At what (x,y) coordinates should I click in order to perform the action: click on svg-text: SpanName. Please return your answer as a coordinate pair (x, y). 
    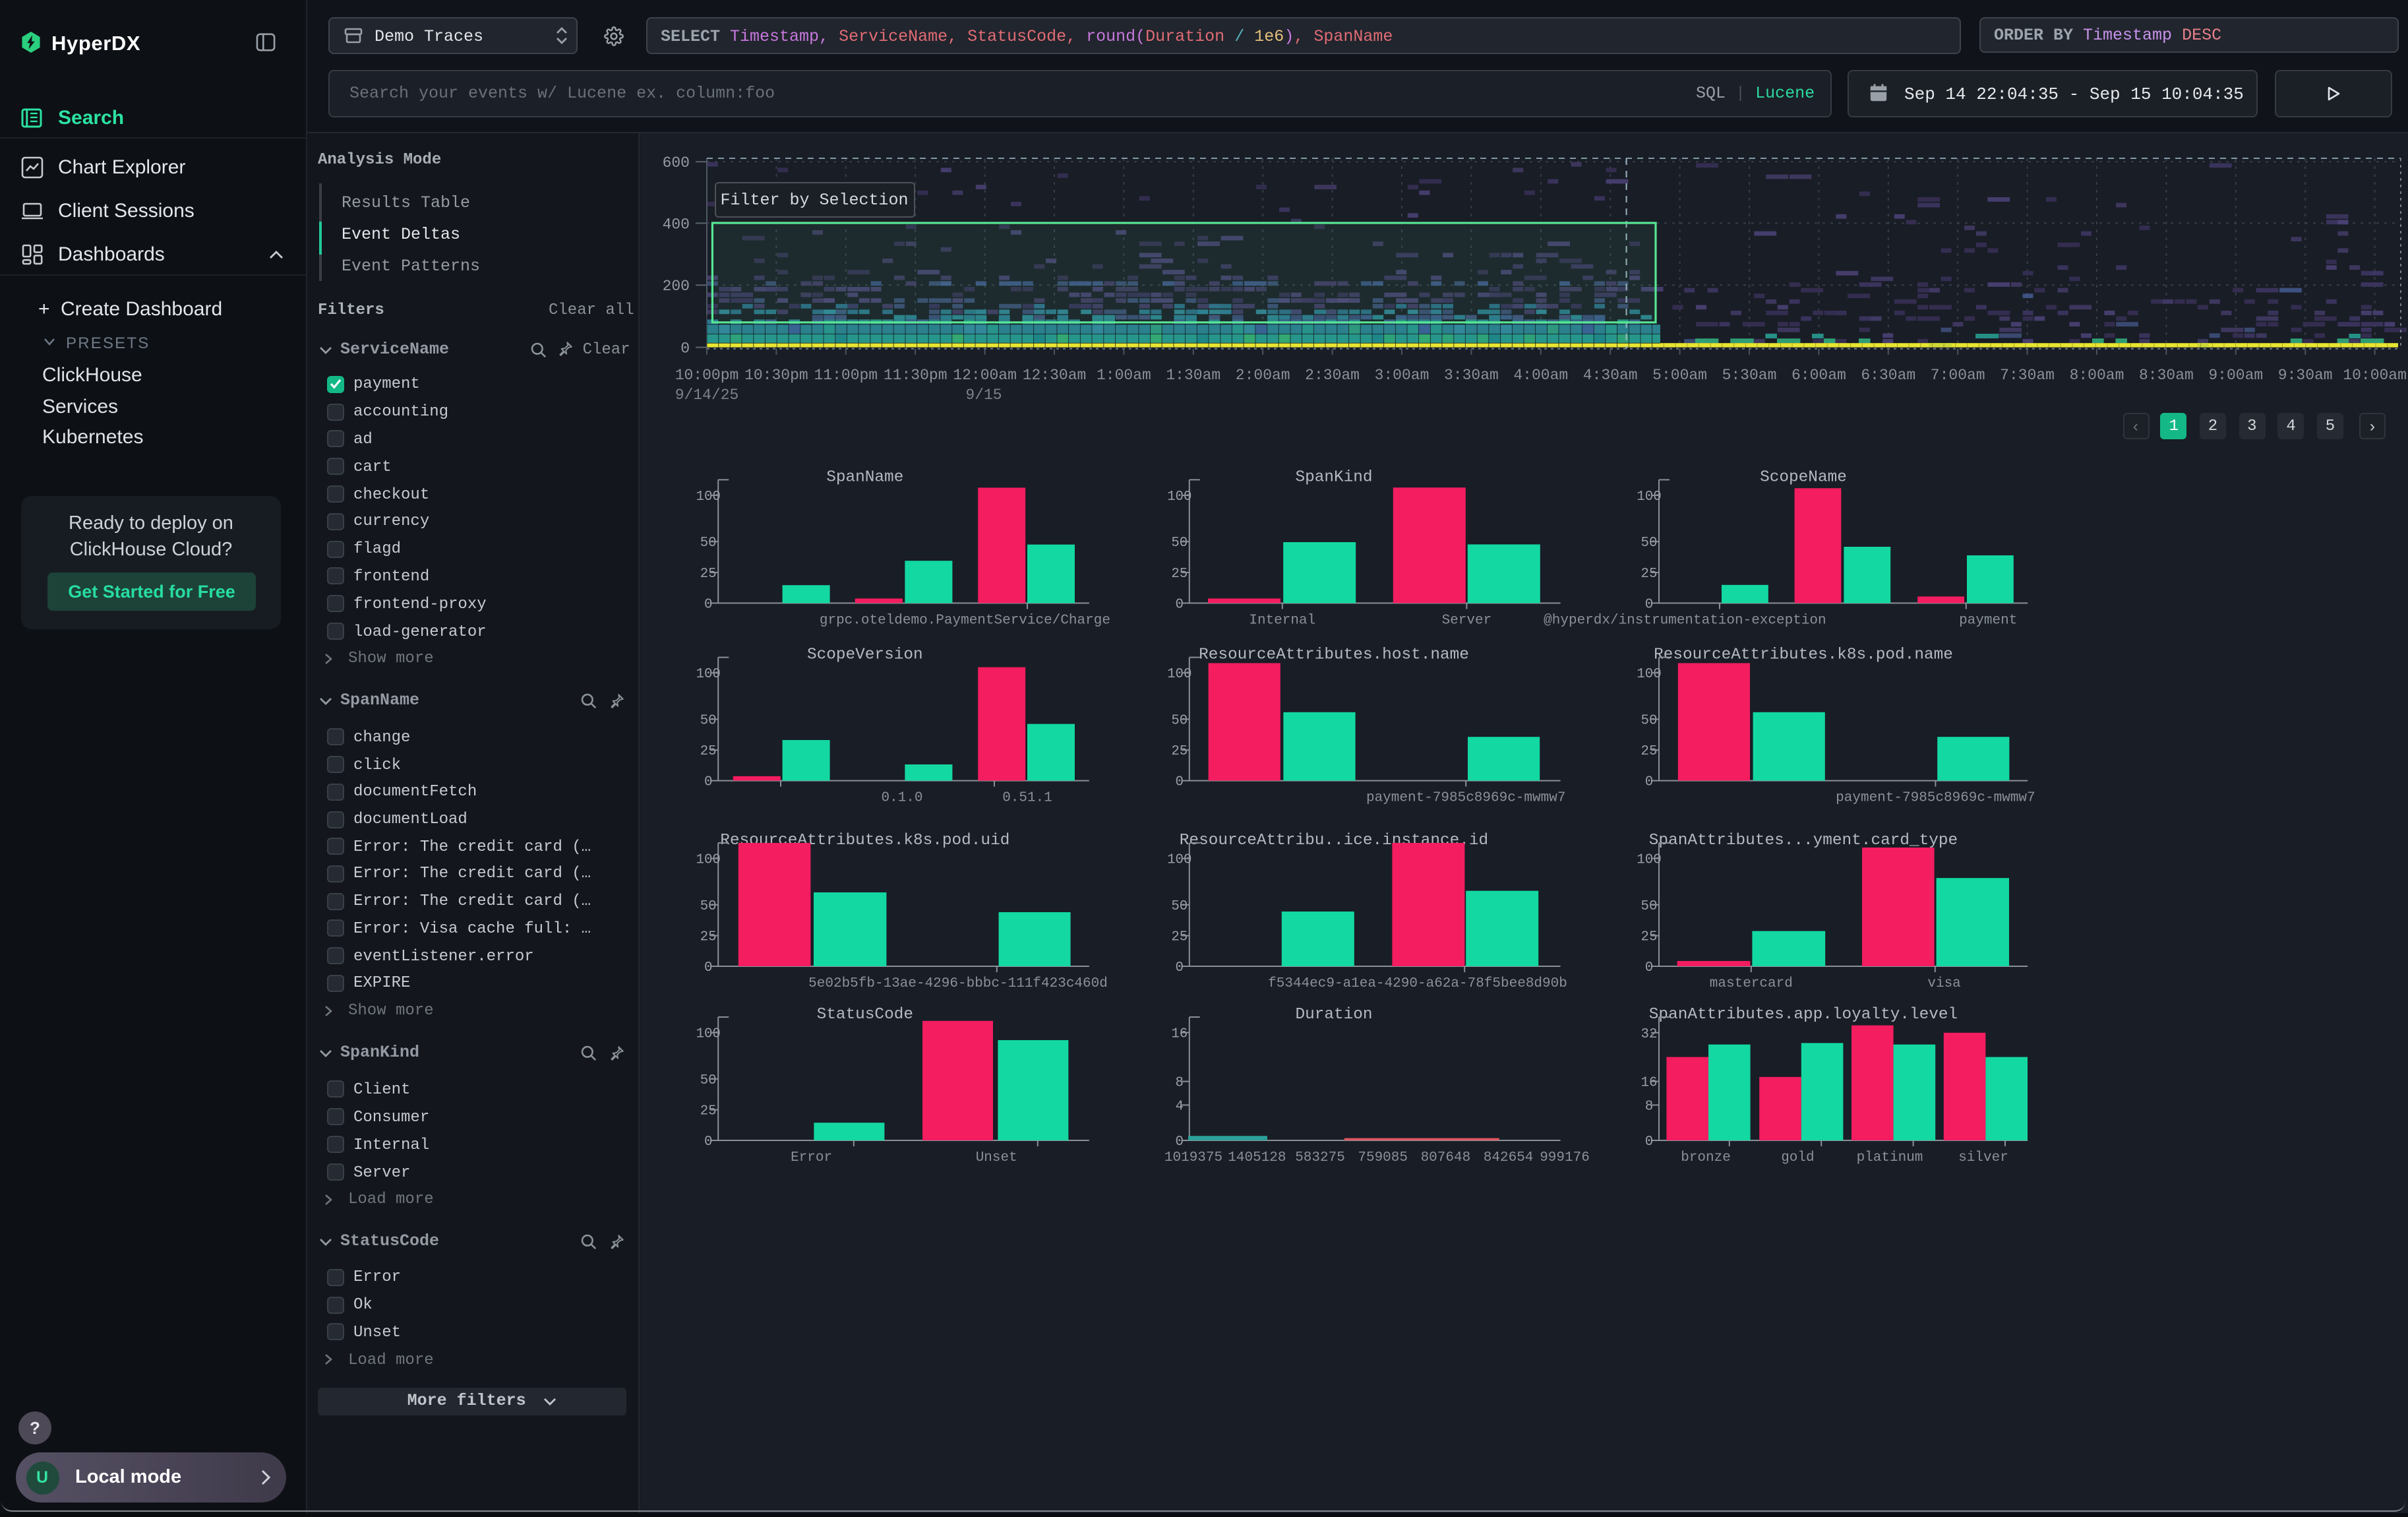
    Looking at the image, I should click on (865, 477).